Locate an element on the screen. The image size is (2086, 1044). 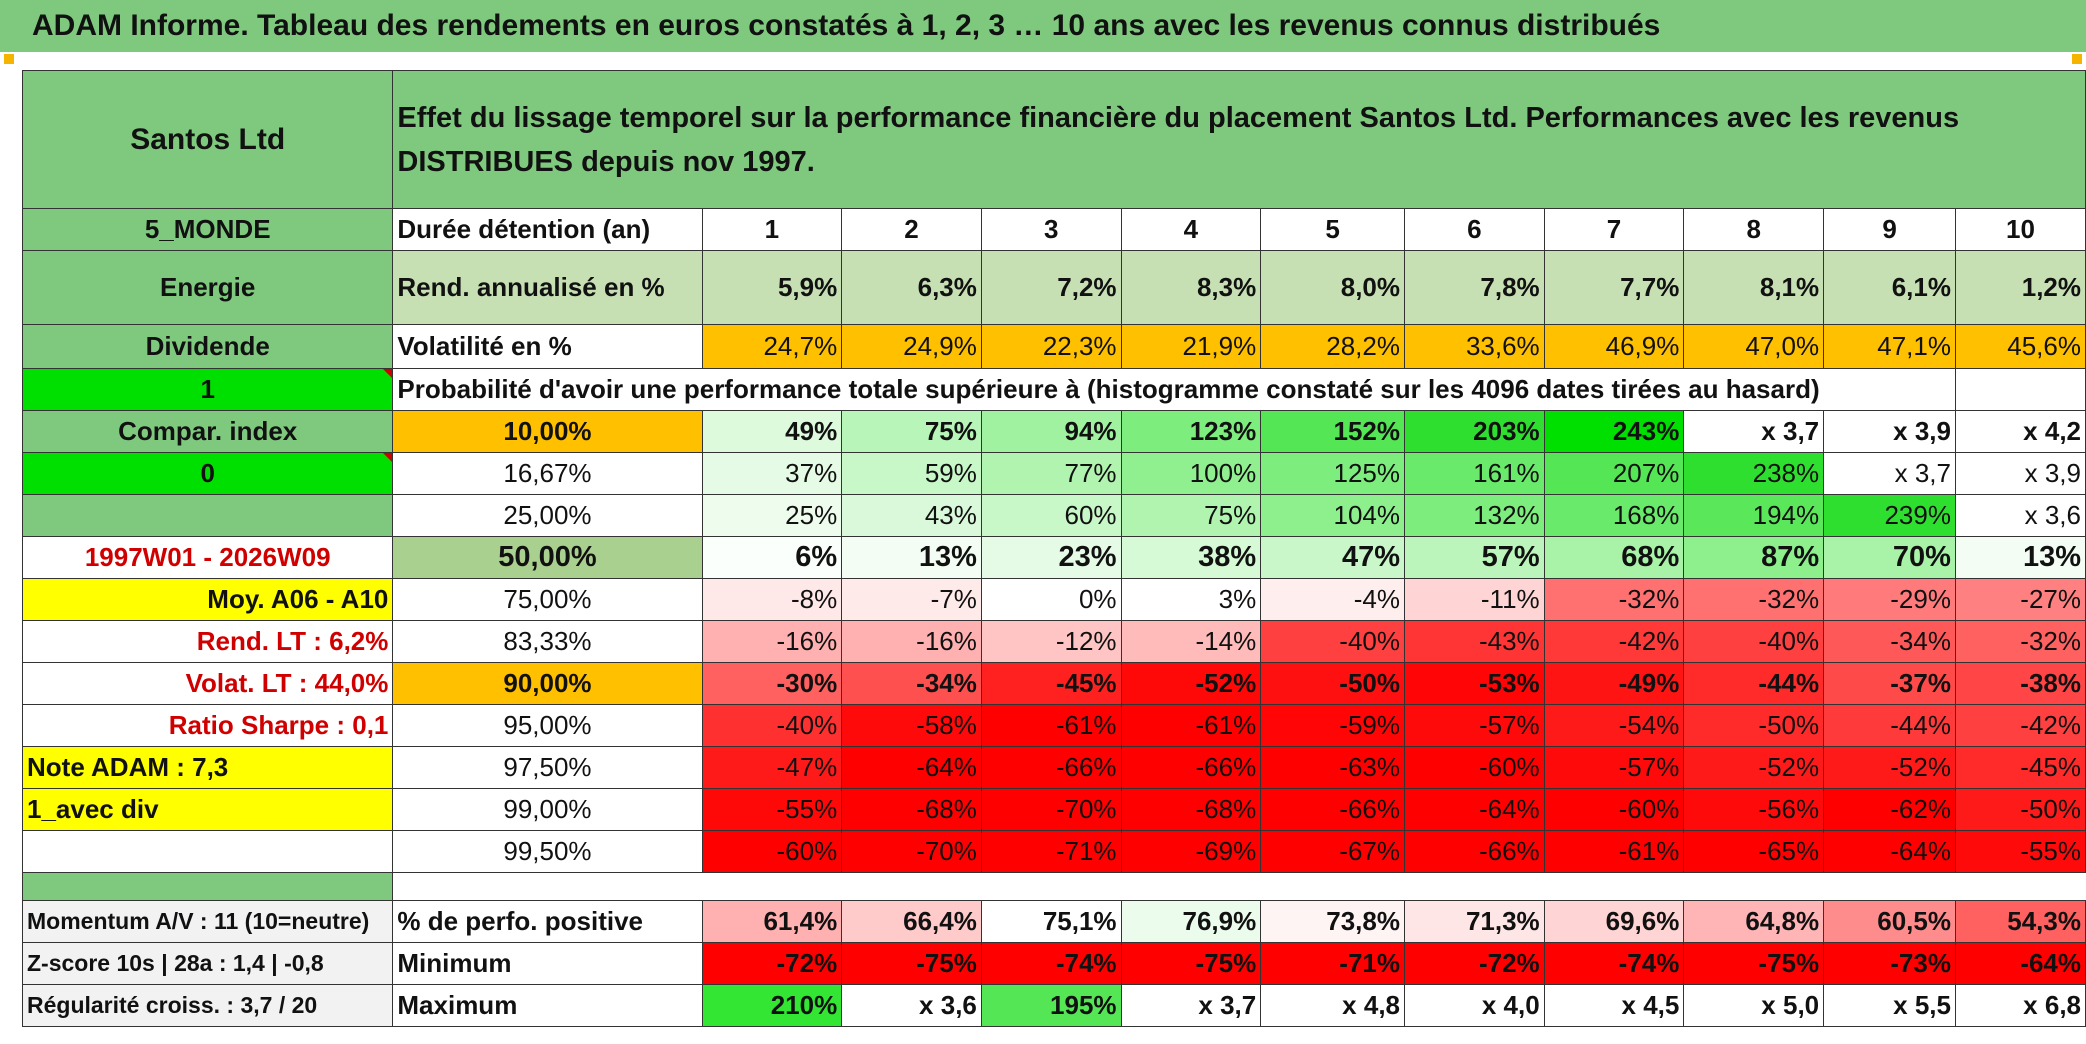
quantile-value: -16% is located at coordinates (772, 641).